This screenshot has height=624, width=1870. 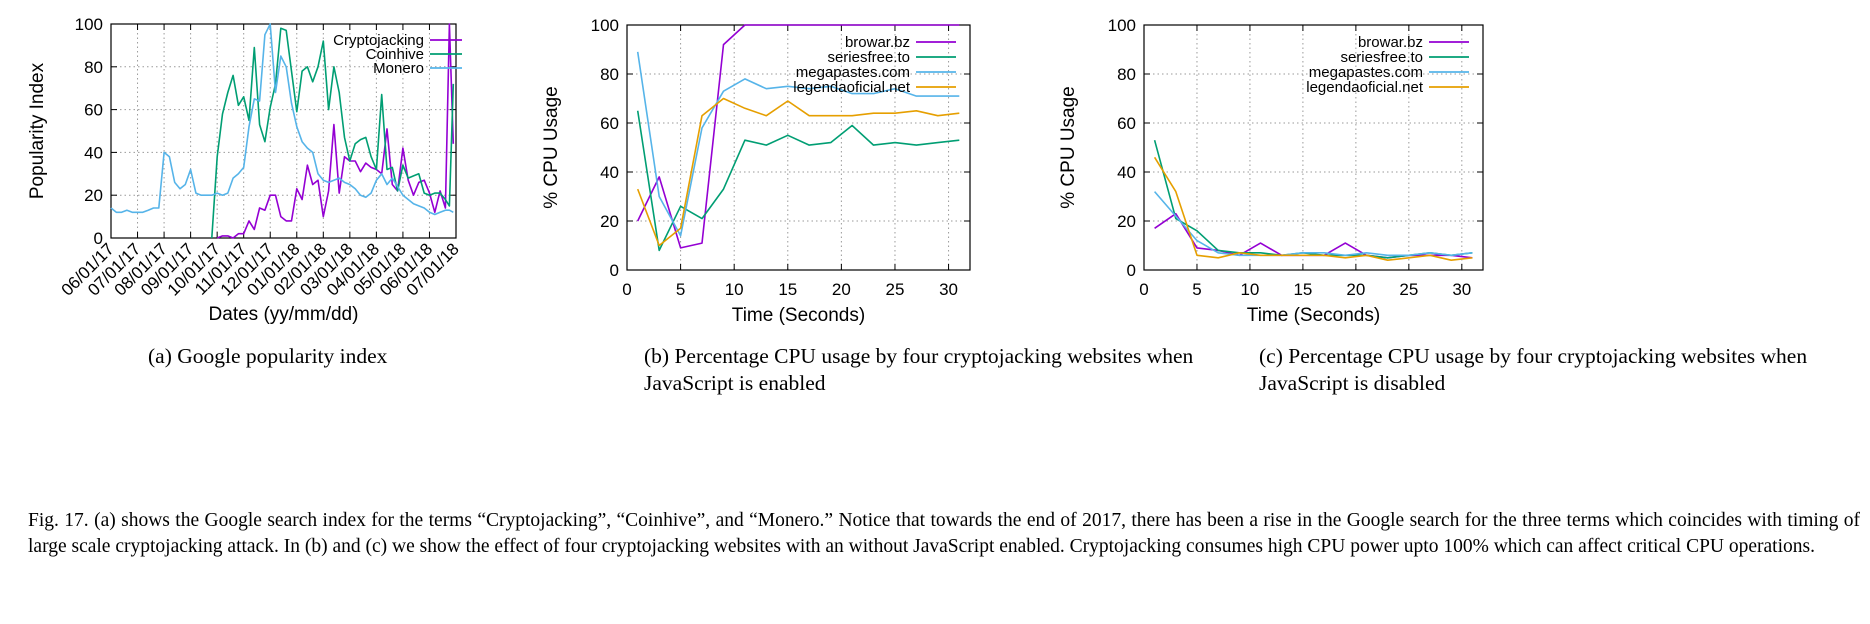 What do you see at coordinates (395, 54) in the screenshot?
I see `legend-label: Coinhive` at bounding box center [395, 54].